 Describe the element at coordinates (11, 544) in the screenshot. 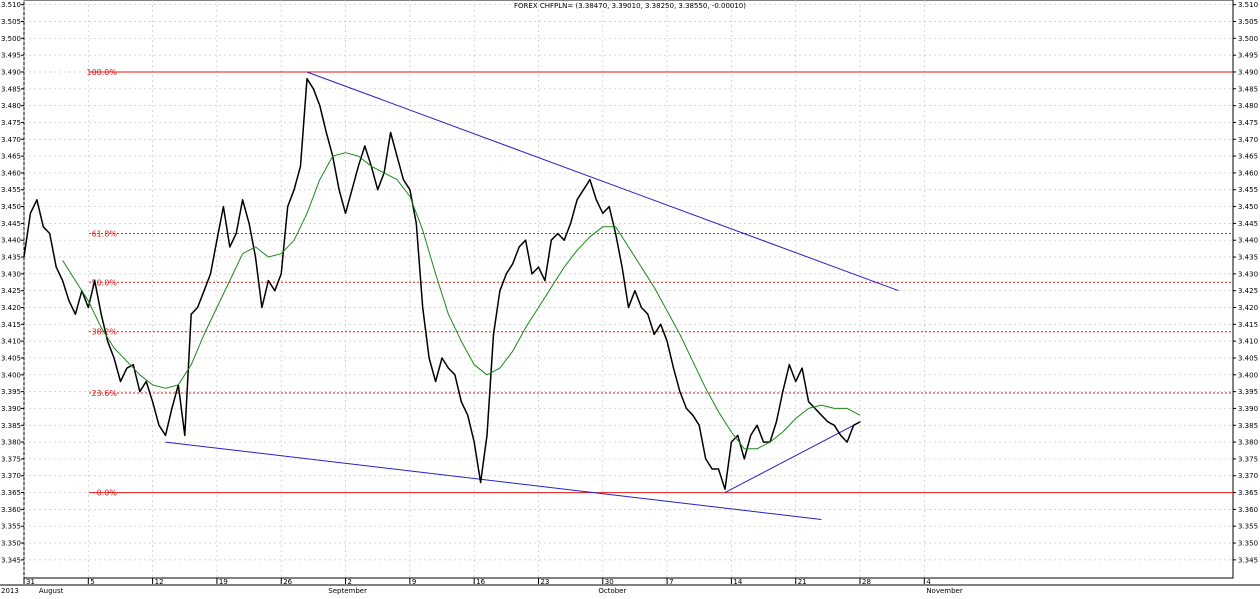

I see `y-tick-label-left: 3.350` at that location.